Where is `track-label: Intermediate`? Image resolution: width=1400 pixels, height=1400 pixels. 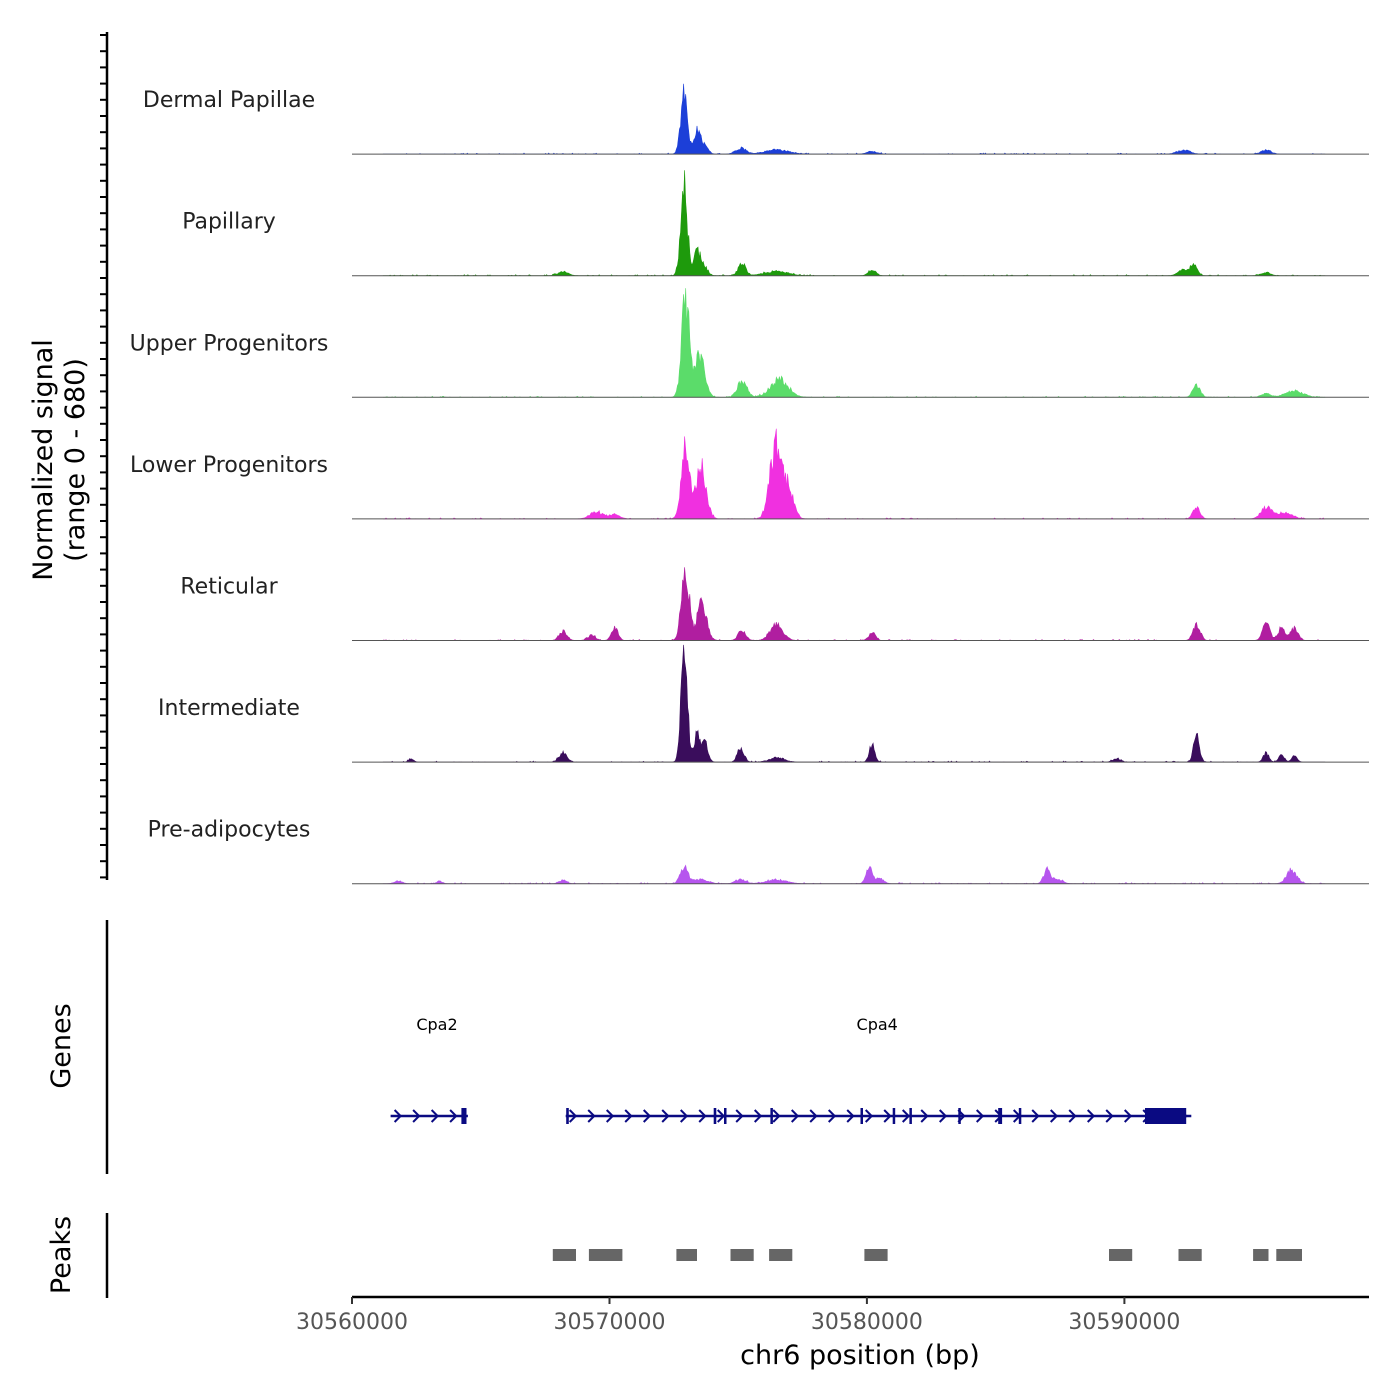 track-label: Intermediate is located at coordinates (229, 708).